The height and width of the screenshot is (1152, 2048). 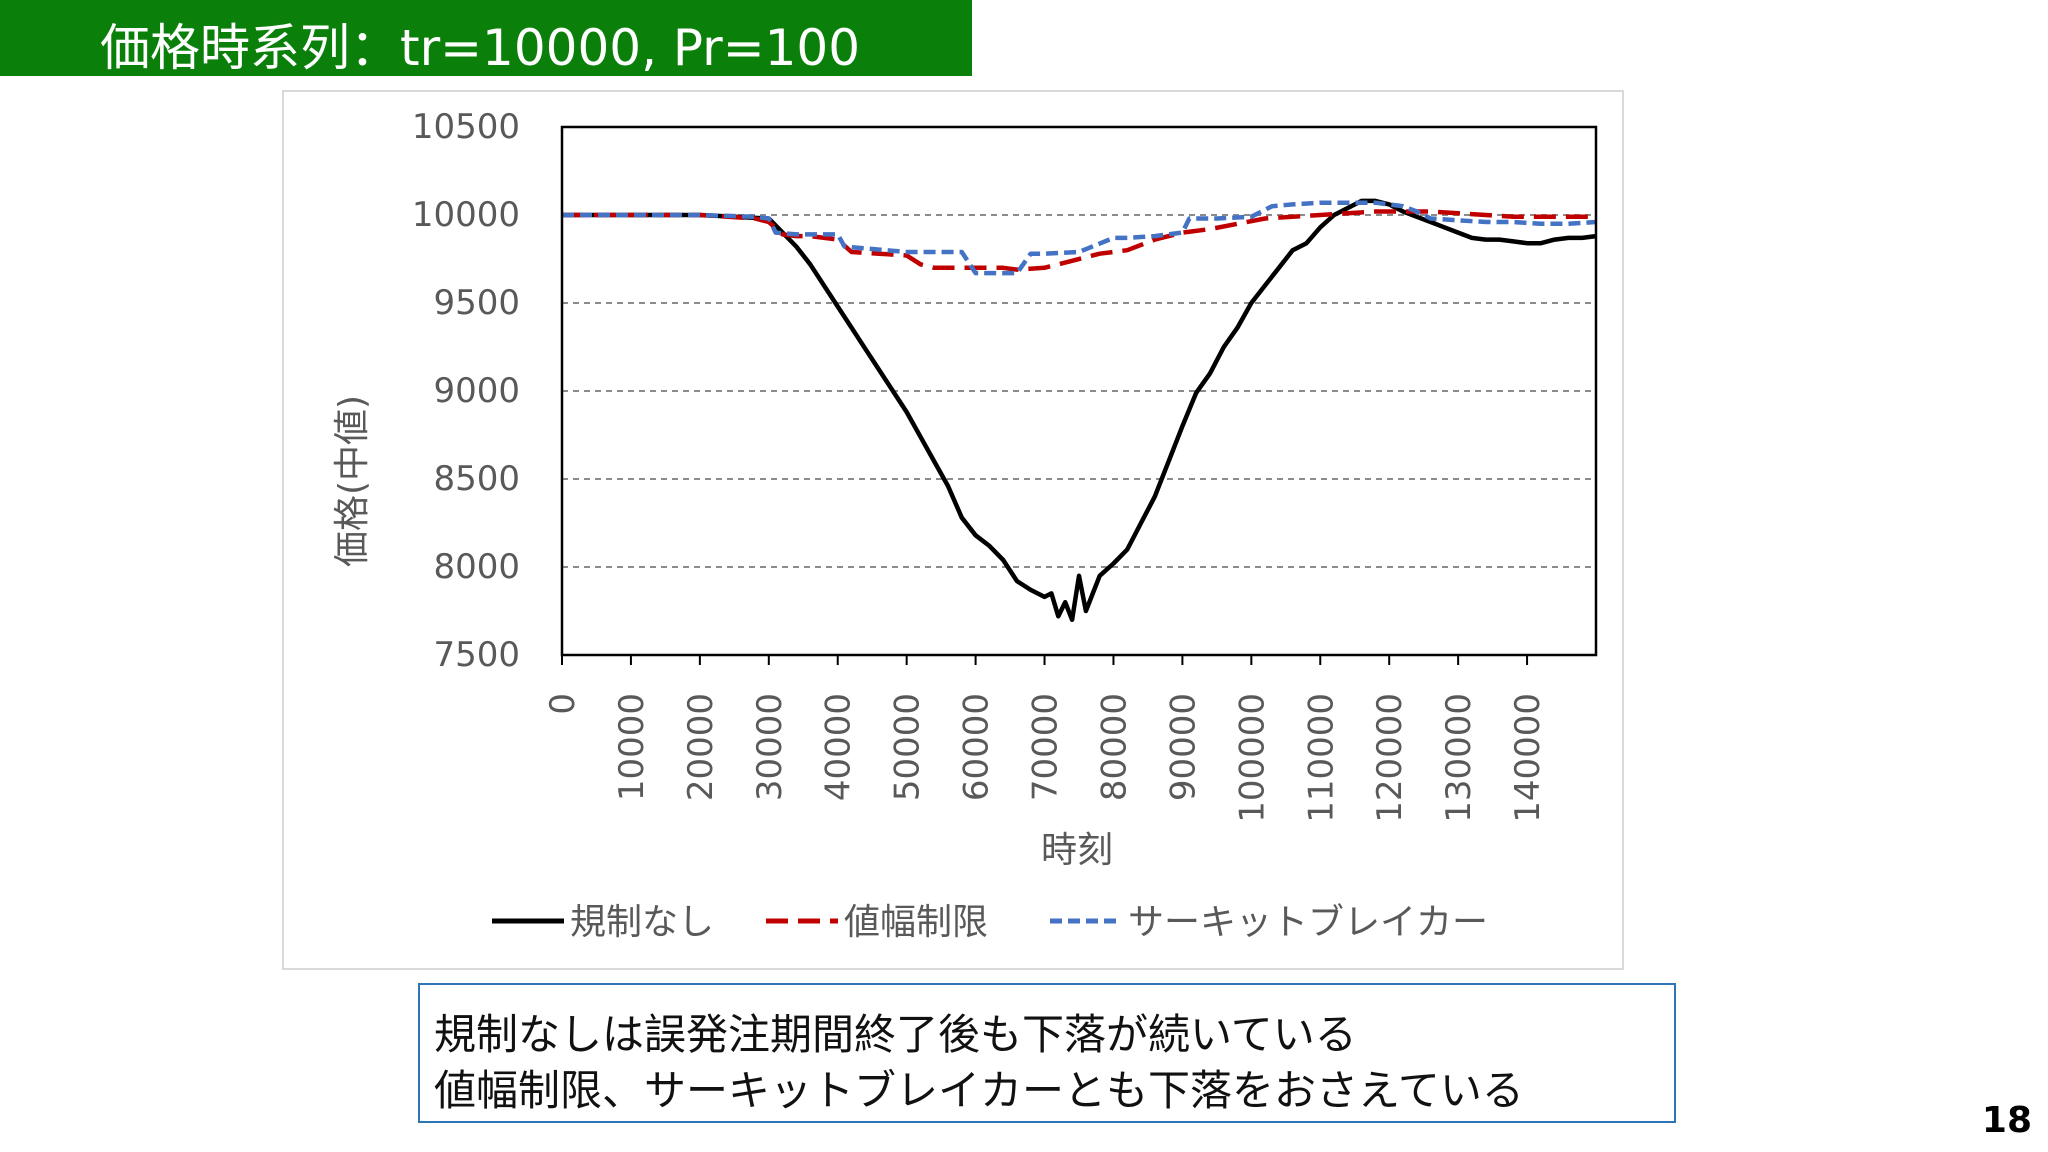 What do you see at coordinates (1077, 850) in the screenshot?
I see `x-axis-title: 時刻` at bounding box center [1077, 850].